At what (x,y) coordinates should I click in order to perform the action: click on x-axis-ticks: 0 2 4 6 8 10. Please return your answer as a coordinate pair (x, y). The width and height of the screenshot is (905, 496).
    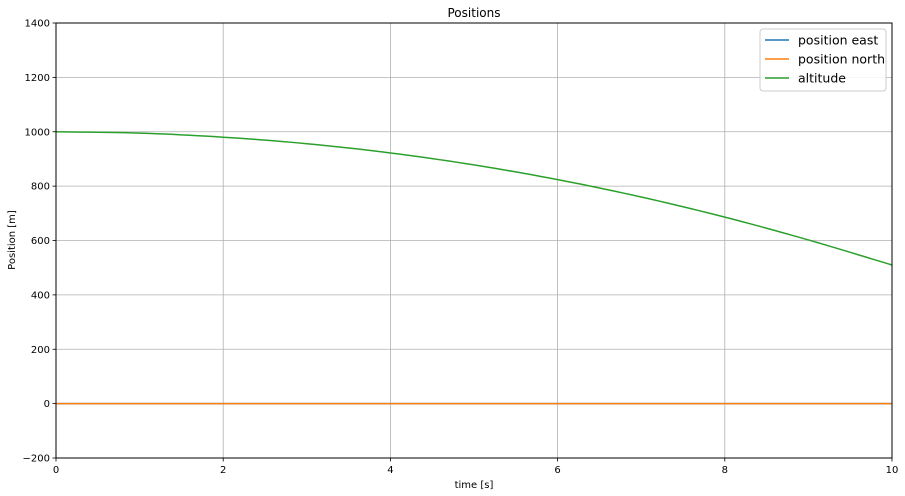
    Looking at the image, I should click on (476, 467).